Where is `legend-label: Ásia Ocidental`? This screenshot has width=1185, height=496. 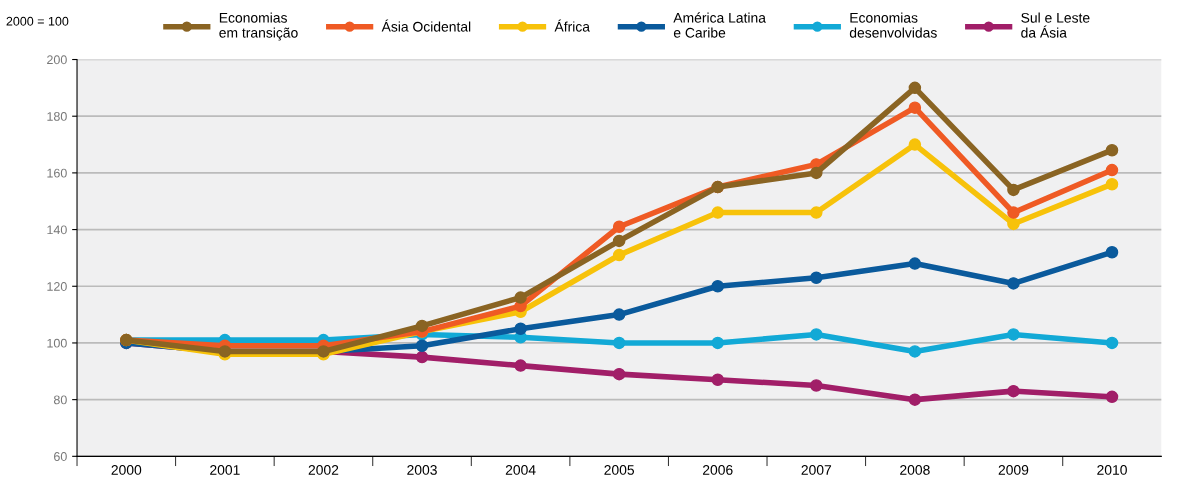 legend-label: Ásia Ocidental is located at coordinates (426, 25).